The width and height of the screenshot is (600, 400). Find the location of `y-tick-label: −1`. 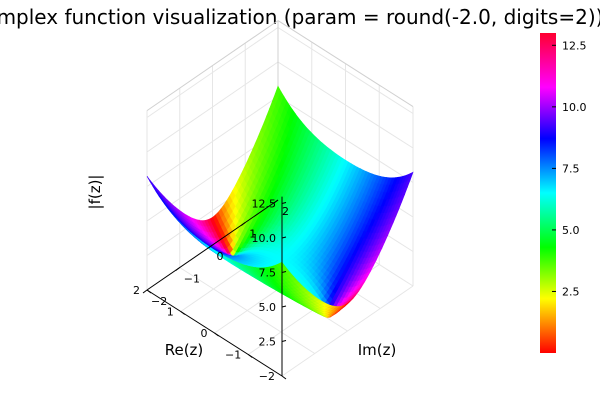

y-tick-label: −1 is located at coordinates (192, 279).